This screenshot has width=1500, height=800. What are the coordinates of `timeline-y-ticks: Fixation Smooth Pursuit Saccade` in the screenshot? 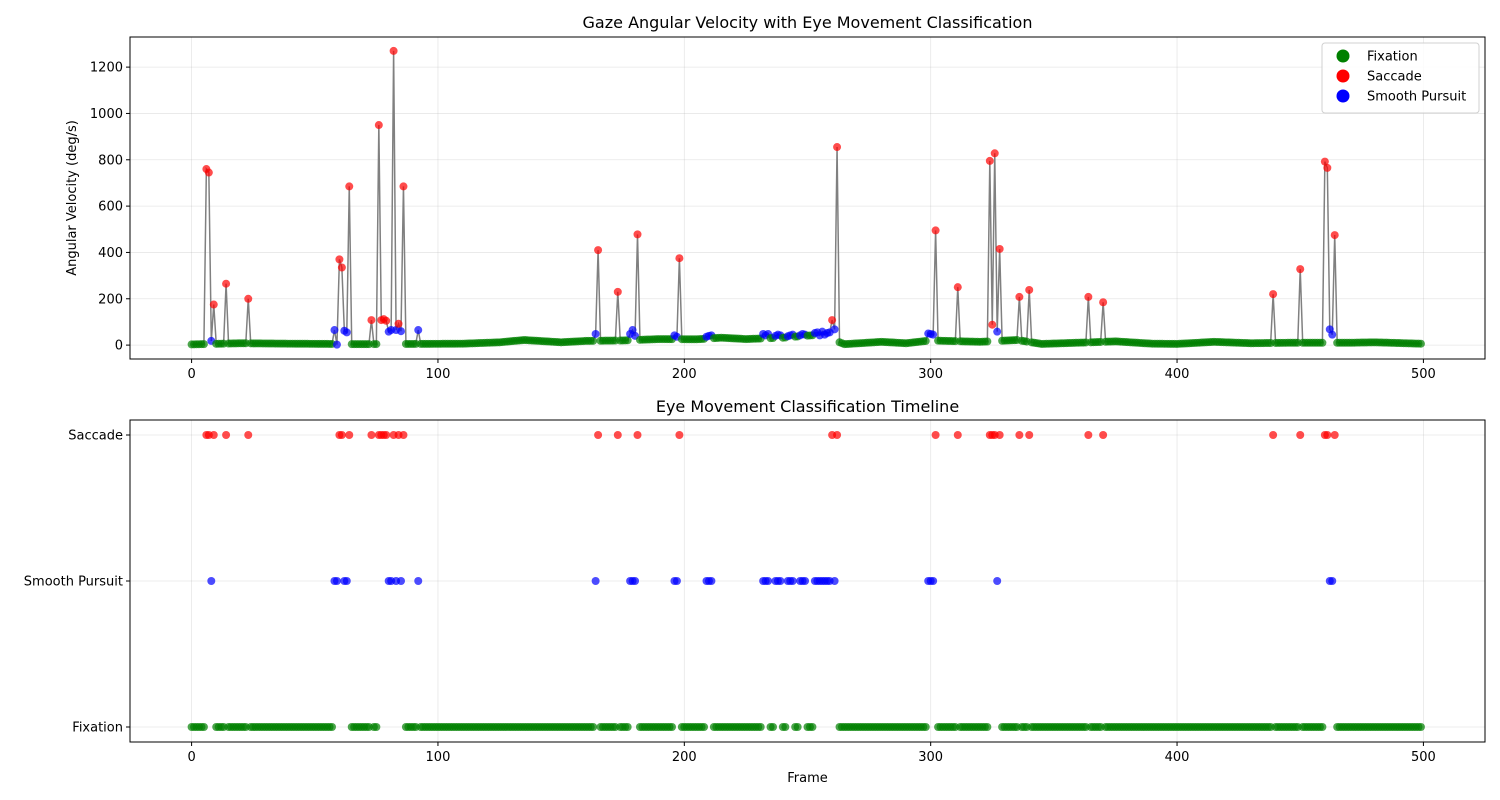 It's located at (77, 582).